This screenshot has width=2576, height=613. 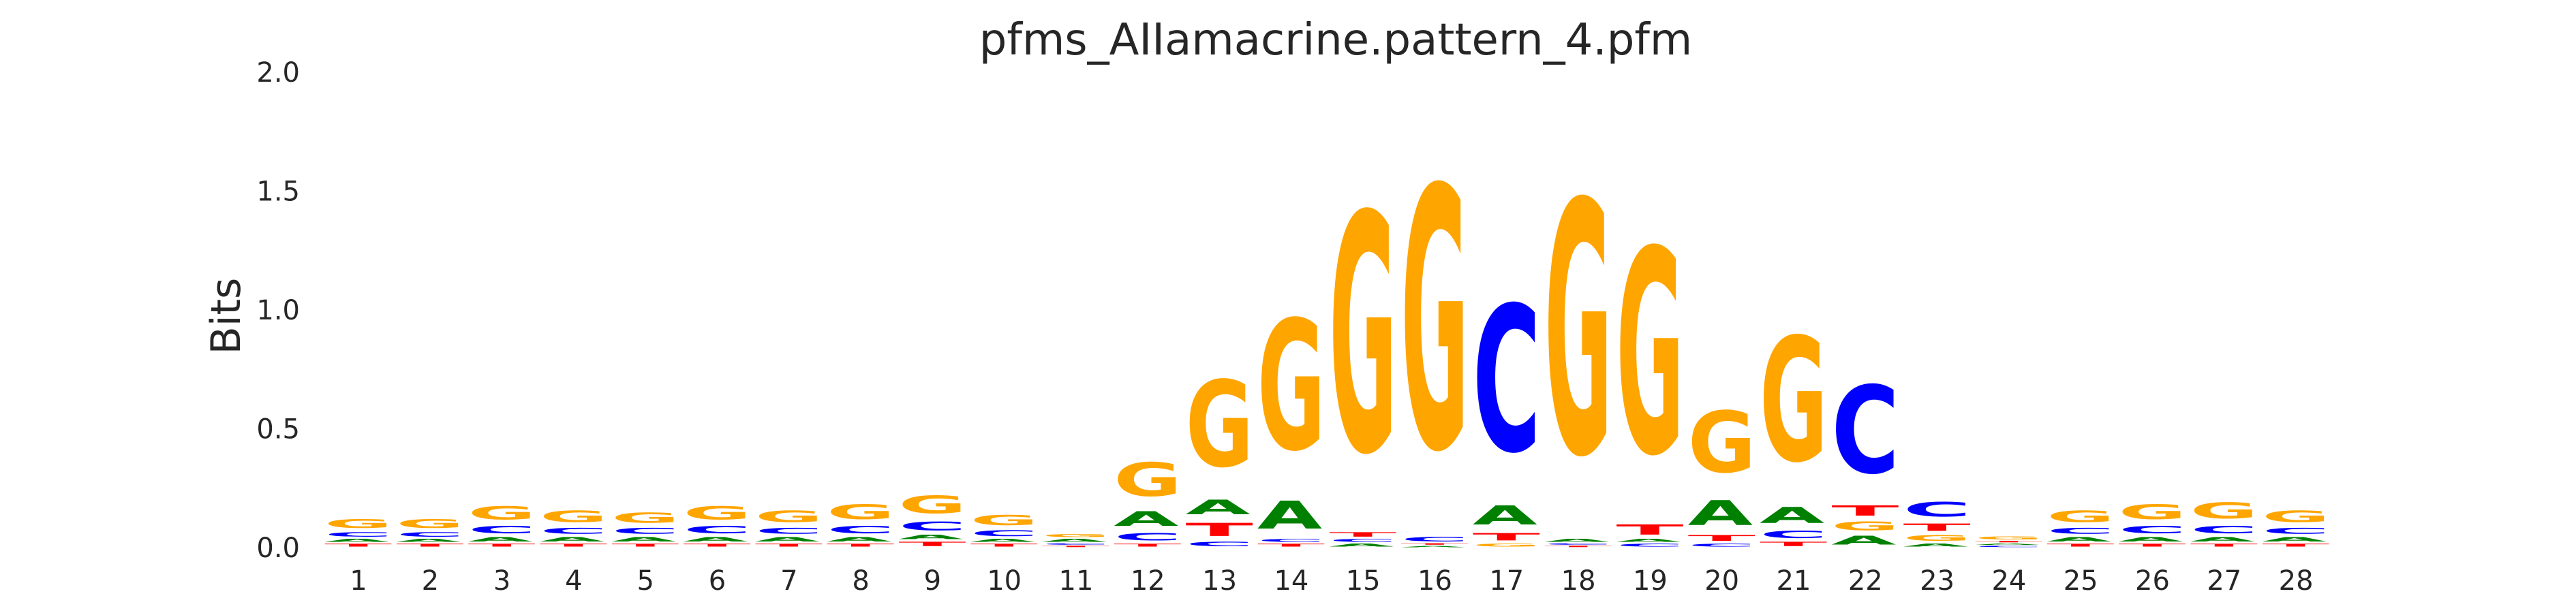 What do you see at coordinates (358, 581) in the screenshot?
I see `x-tick-label: 1` at bounding box center [358, 581].